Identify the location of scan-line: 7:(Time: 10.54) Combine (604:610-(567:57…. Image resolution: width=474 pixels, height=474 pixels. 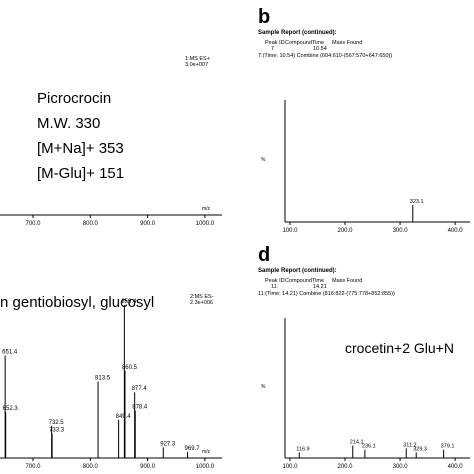
(325, 56).